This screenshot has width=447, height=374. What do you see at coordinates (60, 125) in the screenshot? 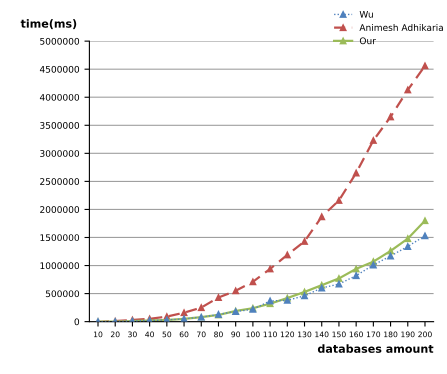
I see `y-tick-label: 3500000` at bounding box center [60, 125].